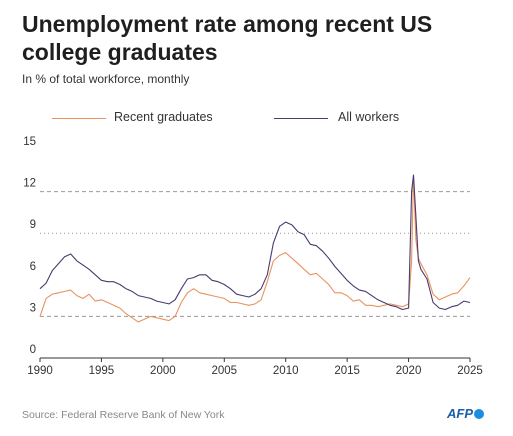 The width and height of the screenshot is (513, 436). I want to click on chart-legend: Recent graduates All workers, so click(256, 119).